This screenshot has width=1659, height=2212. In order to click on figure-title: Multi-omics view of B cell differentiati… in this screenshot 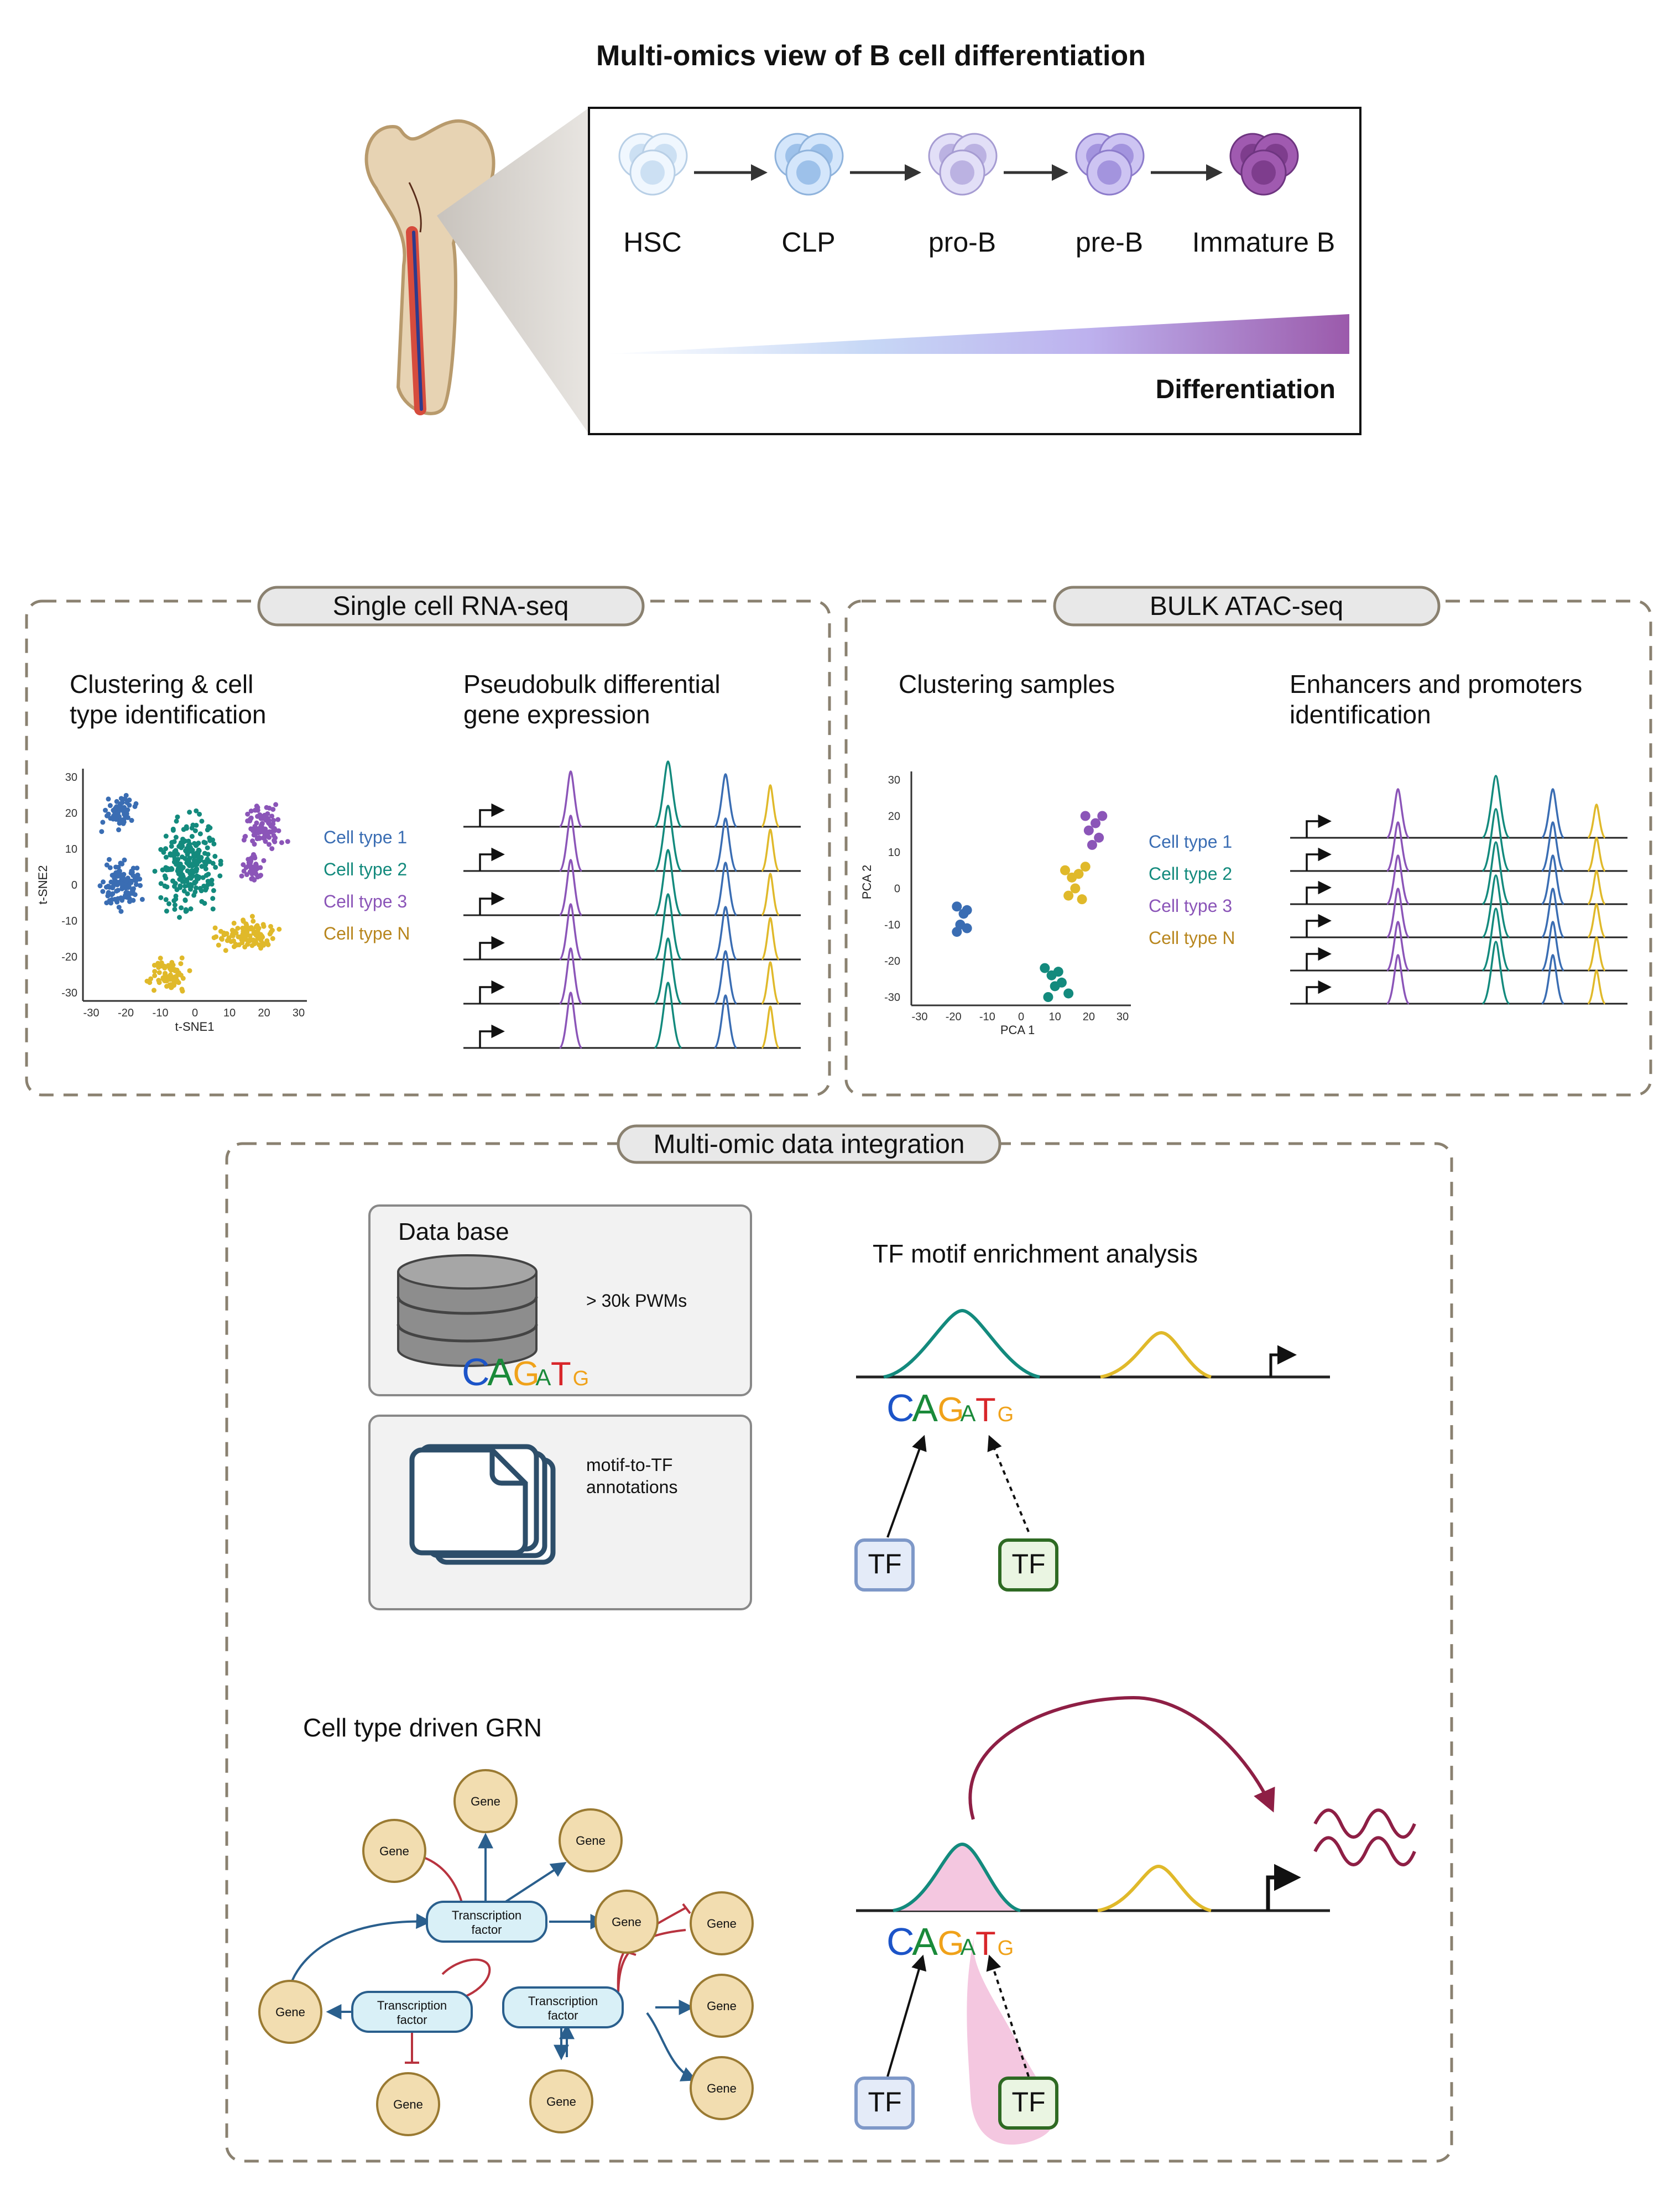, I will do `click(871, 56)`.